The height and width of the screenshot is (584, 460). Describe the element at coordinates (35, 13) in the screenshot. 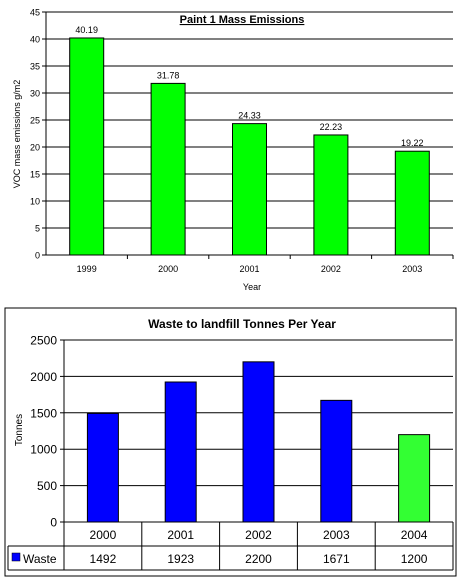

I see `emissions-y-tick-label: 45` at that location.